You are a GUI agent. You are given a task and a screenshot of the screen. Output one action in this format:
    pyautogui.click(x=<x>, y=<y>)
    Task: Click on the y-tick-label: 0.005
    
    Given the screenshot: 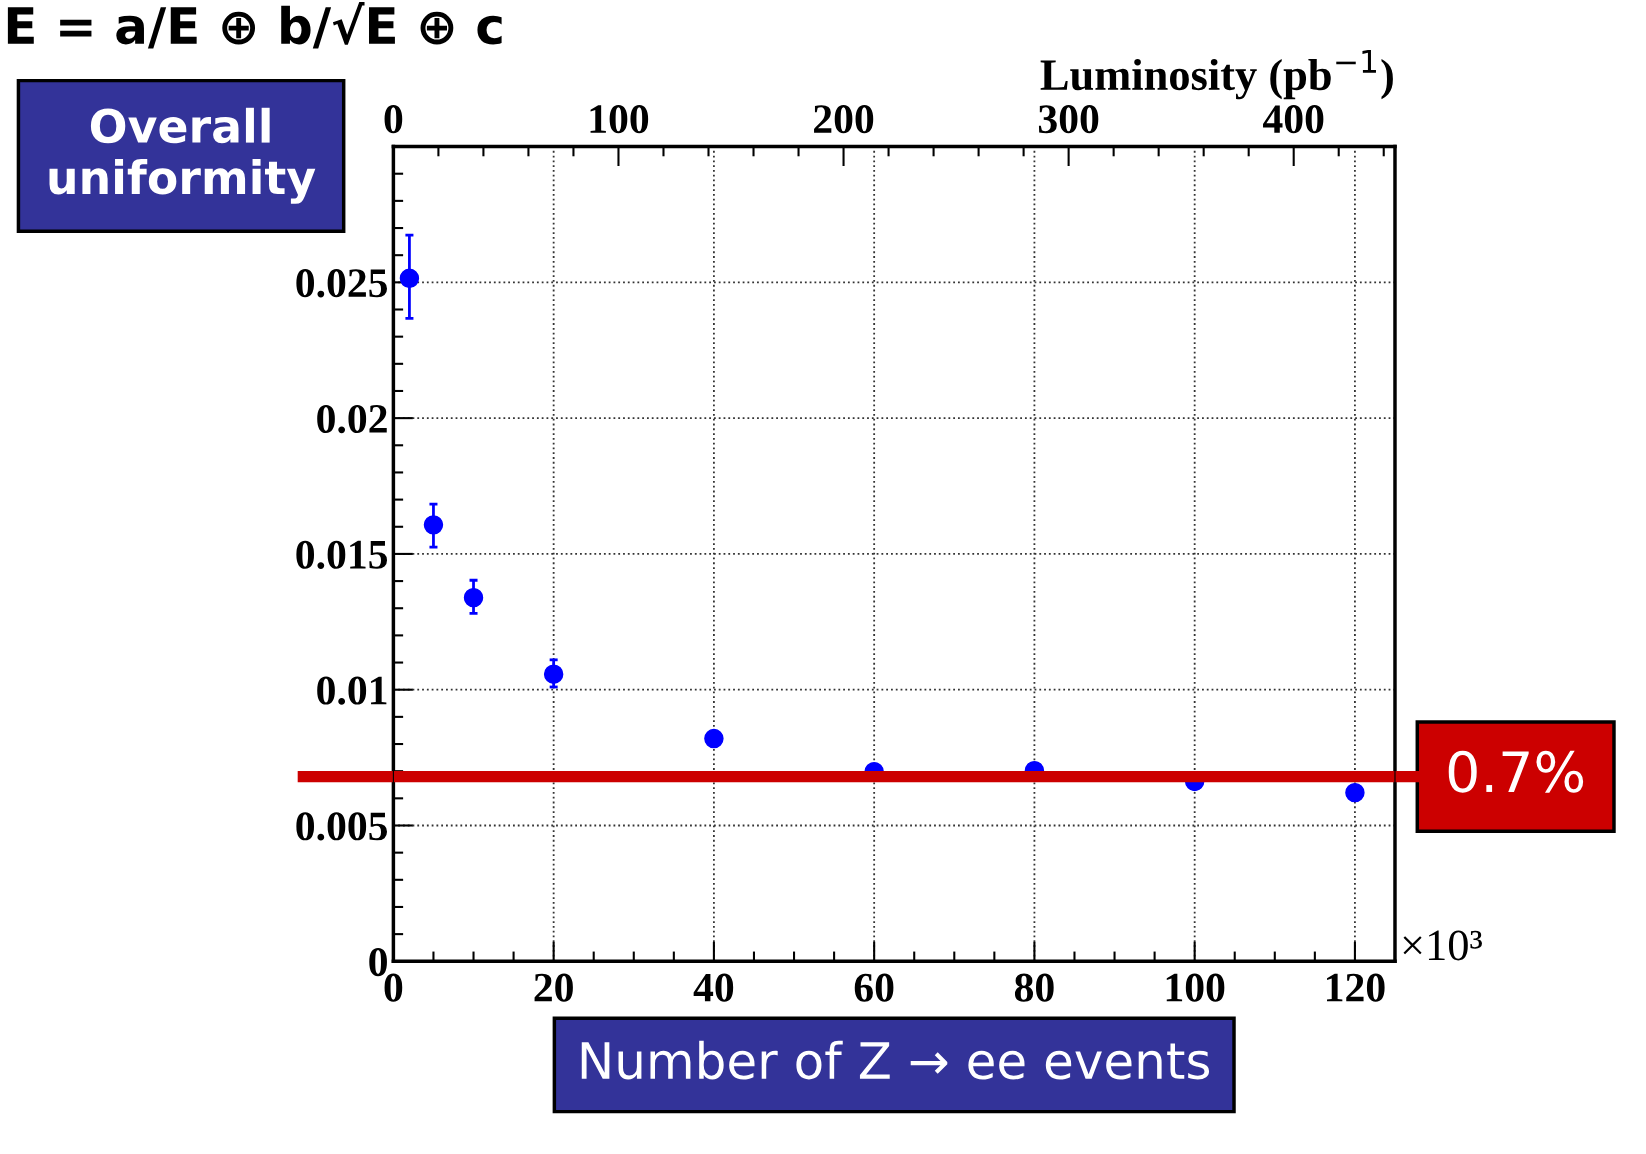 What is the action you would take?
    pyautogui.click(x=342, y=826)
    